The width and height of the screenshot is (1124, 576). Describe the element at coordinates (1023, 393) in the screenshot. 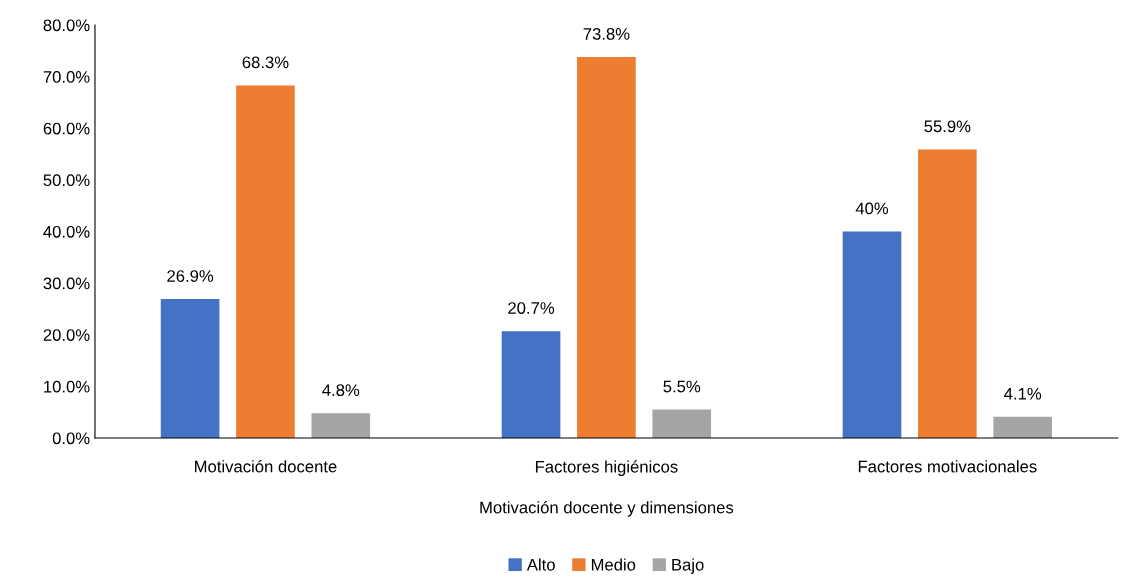

I see `data-label: 4.1%` at that location.